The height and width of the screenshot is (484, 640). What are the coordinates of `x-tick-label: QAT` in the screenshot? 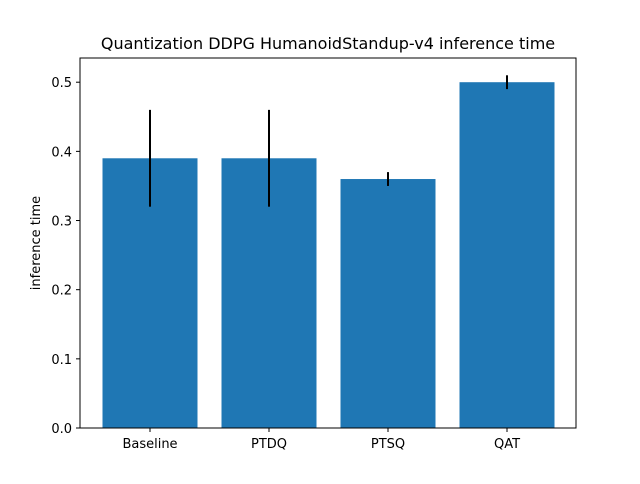 It's located at (507, 444).